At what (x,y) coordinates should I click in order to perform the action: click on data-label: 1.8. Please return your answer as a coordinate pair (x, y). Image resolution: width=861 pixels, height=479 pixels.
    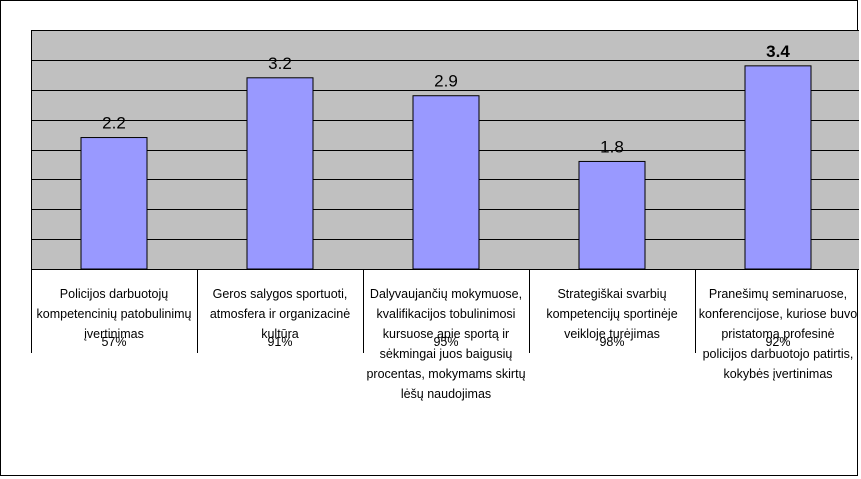
    Looking at the image, I should click on (612, 146).